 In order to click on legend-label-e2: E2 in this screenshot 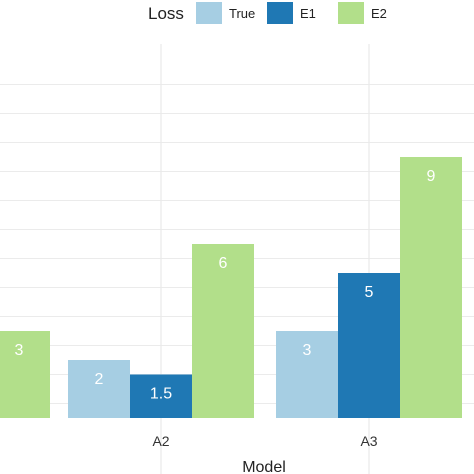, I will do `click(379, 13)`.